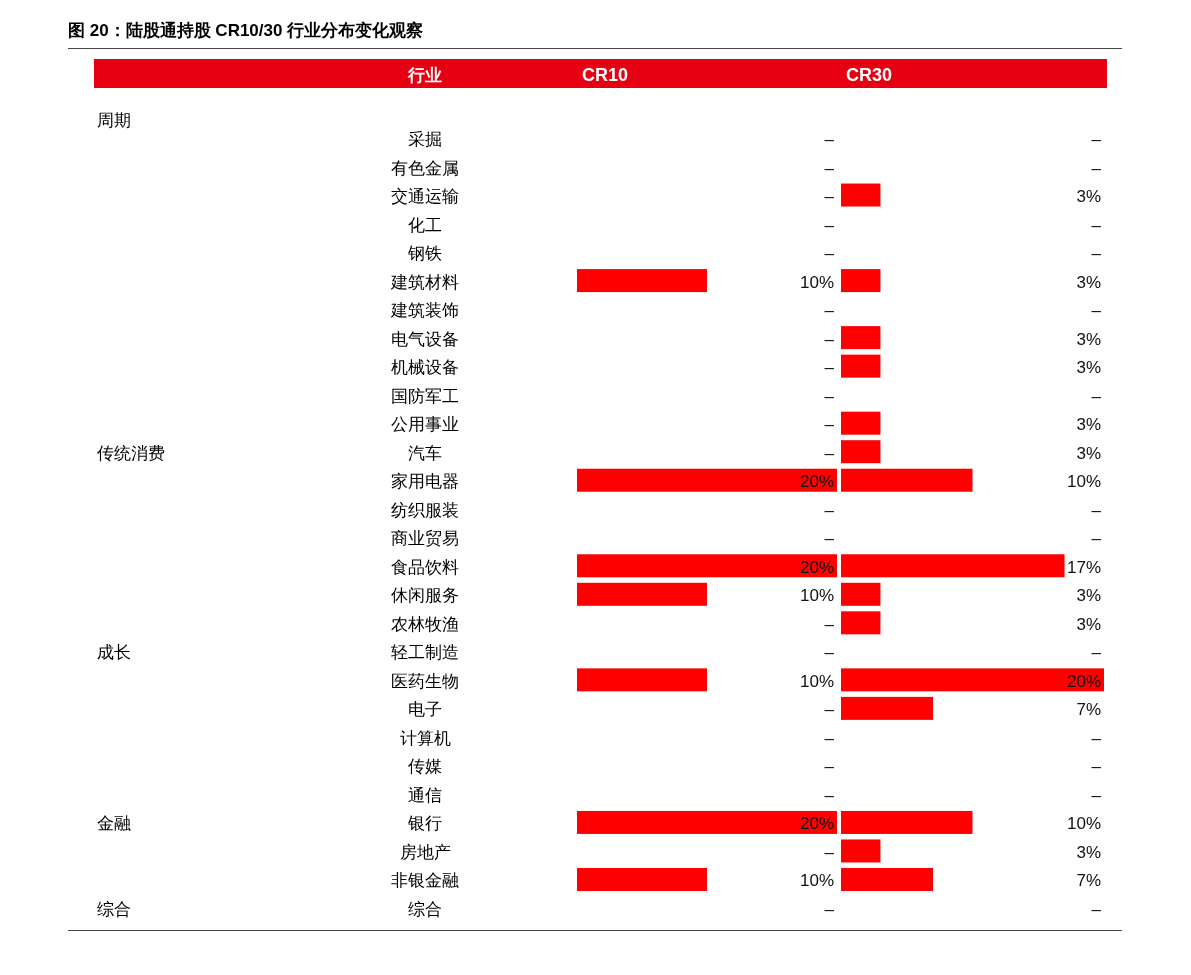  What do you see at coordinates (425, 653) in the screenshot?
I see `y-tick-label: 轻工制造` at bounding box center [425, 653].